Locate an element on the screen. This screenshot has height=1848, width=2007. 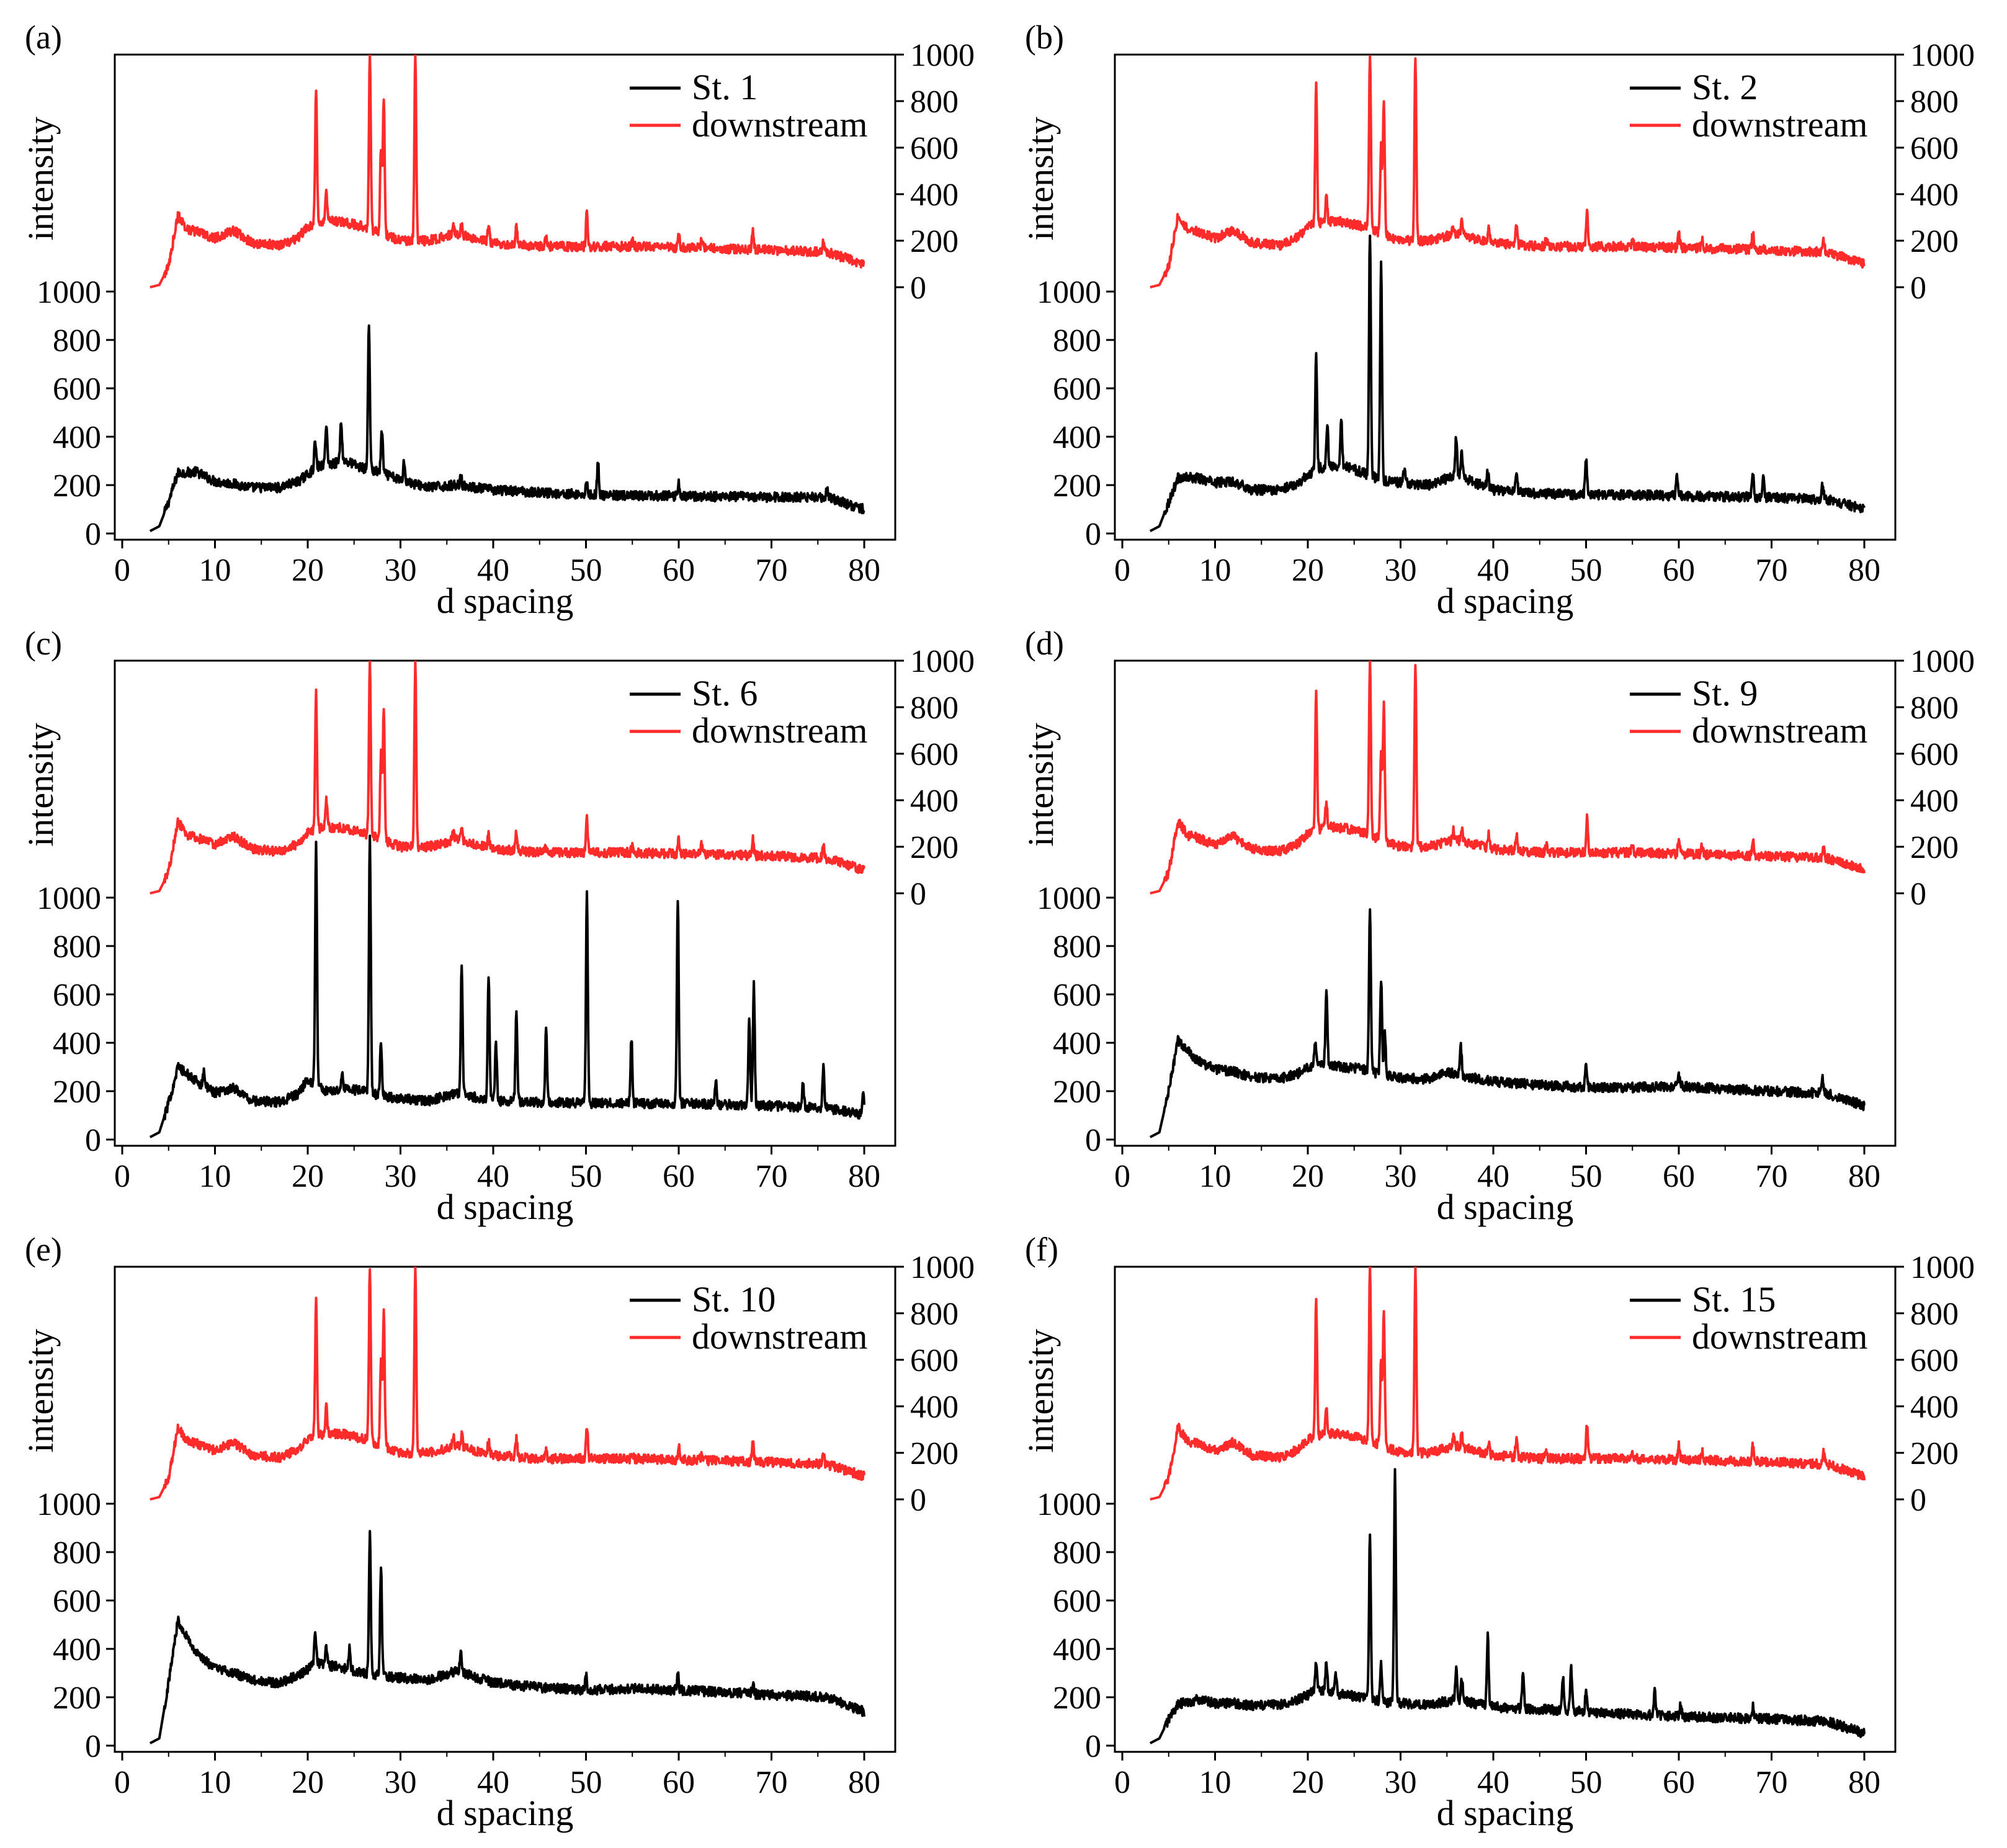
legend-label-sample: St. 15 is located at coordinates (1734, 1299).